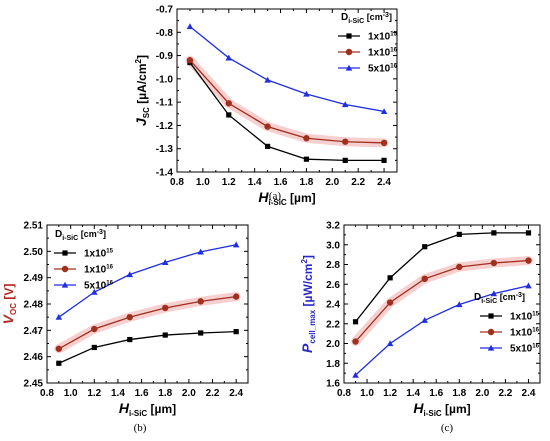 The height and width of the screenshot is (441, 550). What do you see at coordinates (142, 90) in the screenshot?
I see `y-axis-label: JSC [µA/cm2]` at bounding box center [142, 90].